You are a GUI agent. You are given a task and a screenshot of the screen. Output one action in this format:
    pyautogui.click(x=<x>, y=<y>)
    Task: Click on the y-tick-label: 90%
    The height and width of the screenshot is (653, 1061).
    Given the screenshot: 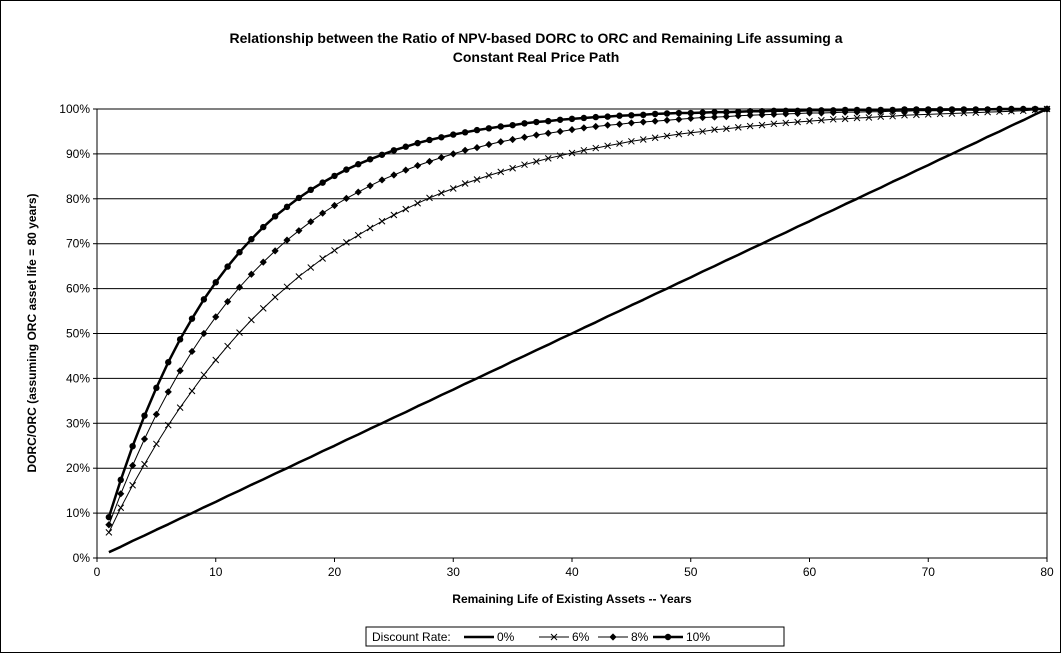 What is the action you would take?
    pyautogui.click(x=78, y=154)
    